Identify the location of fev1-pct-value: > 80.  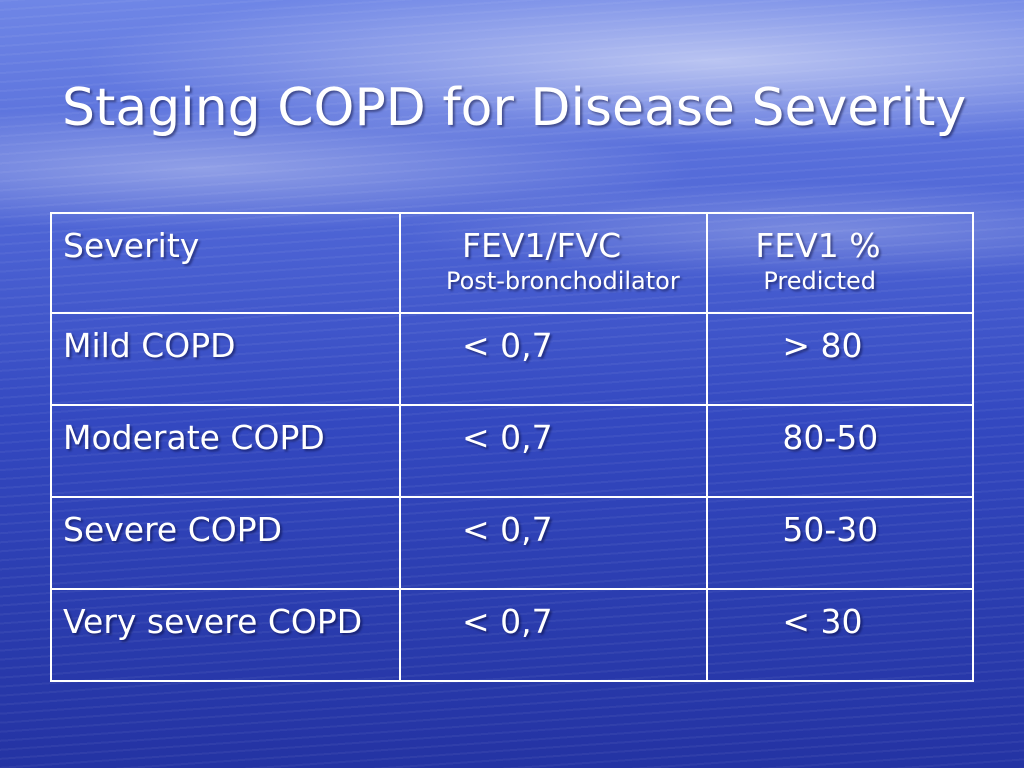
(822, 345).